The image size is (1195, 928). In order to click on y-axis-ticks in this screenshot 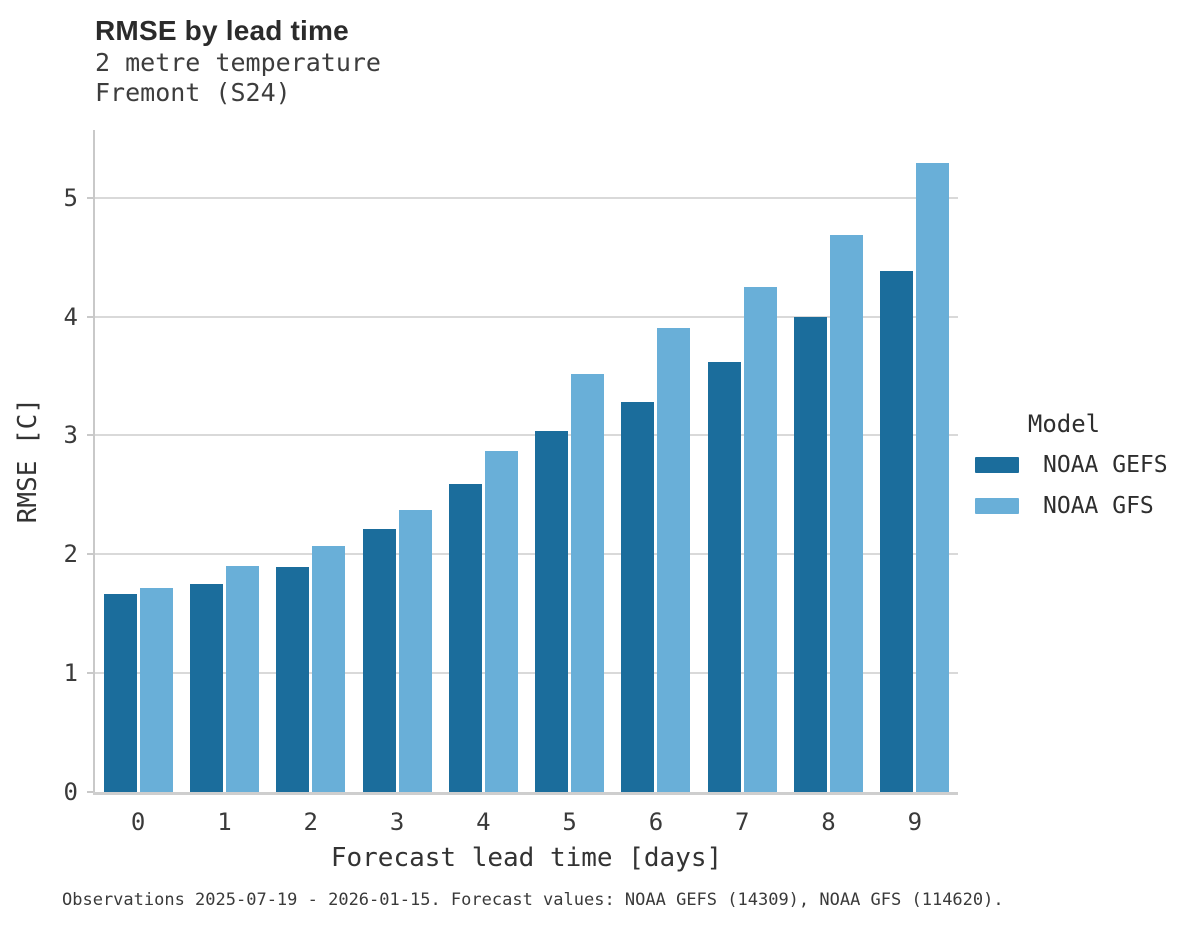, I will do `click(90, 461)`.